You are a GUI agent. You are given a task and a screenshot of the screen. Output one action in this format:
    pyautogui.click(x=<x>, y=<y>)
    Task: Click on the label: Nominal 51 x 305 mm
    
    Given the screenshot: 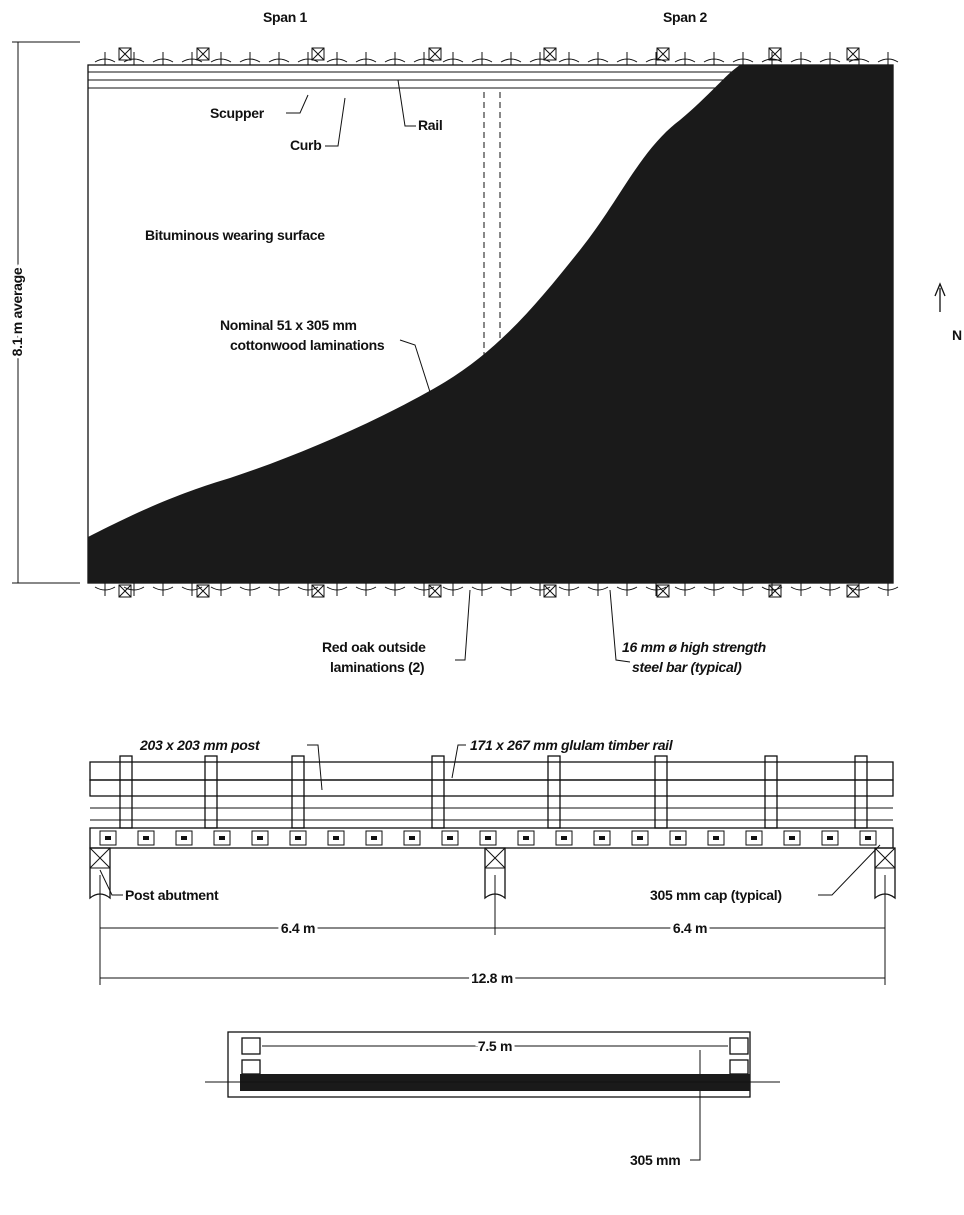 What is the action you would take?
    pyautogui.click(x=288, y=325)
    